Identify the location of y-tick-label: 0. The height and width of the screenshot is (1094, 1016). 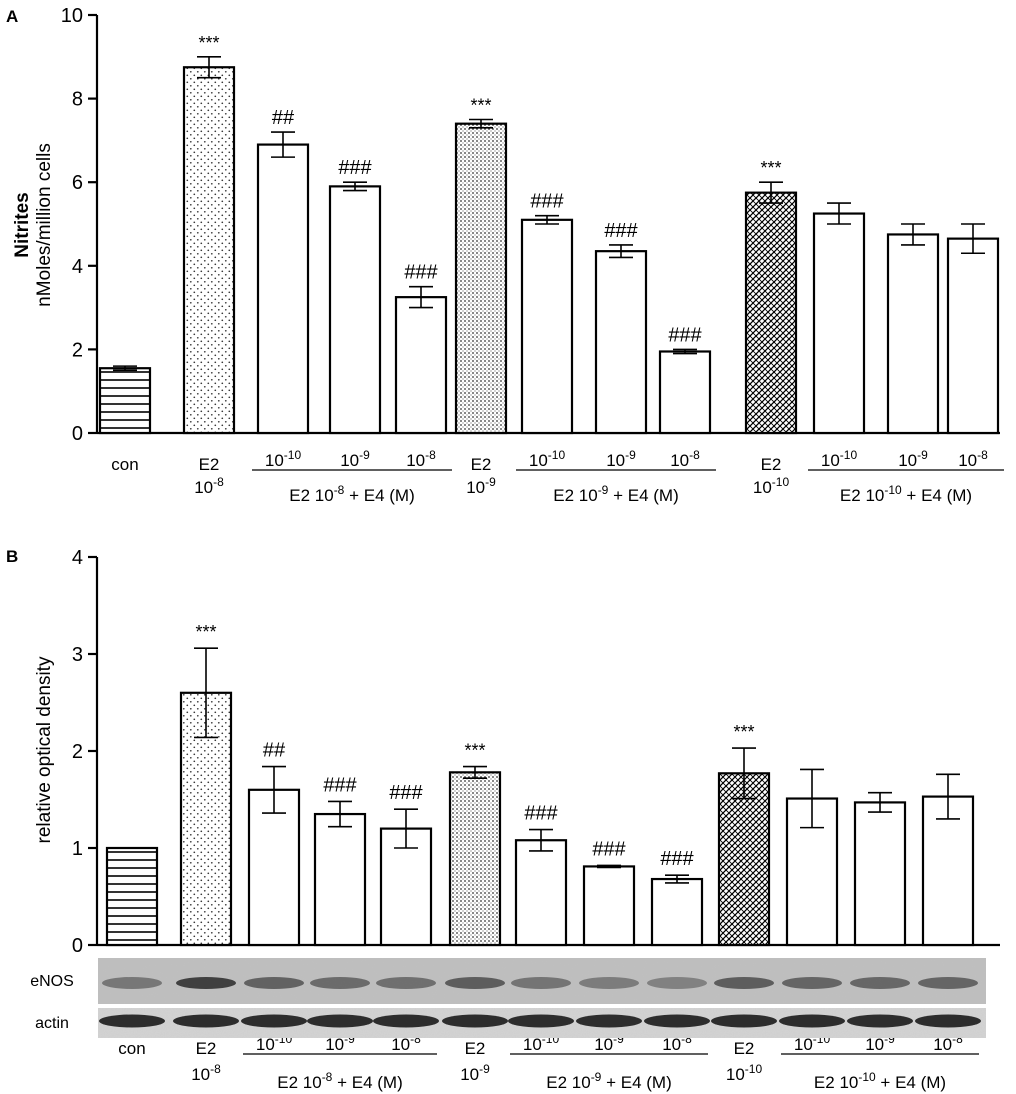
(77, 946).